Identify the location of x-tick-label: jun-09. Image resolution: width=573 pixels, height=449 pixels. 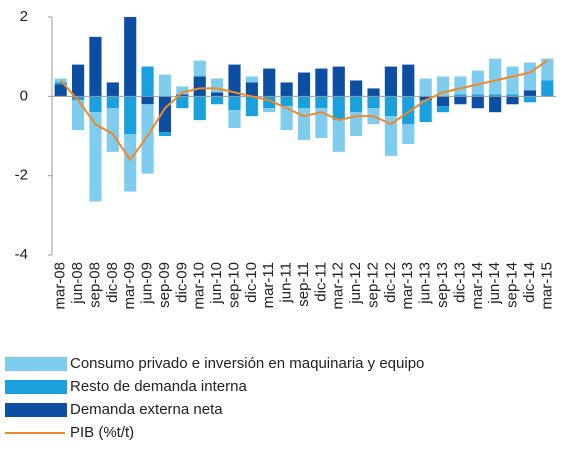
(147, 283).